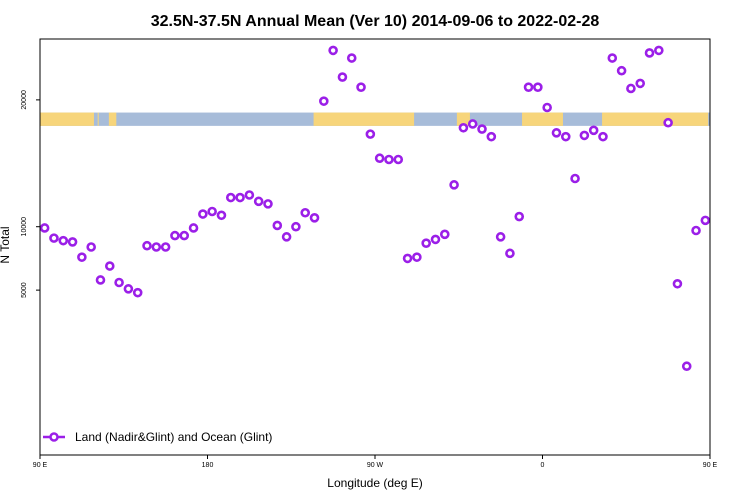 The height and width of the screenshot is (500, 750). I want to click on land-ocean-band, so click(375, 119).